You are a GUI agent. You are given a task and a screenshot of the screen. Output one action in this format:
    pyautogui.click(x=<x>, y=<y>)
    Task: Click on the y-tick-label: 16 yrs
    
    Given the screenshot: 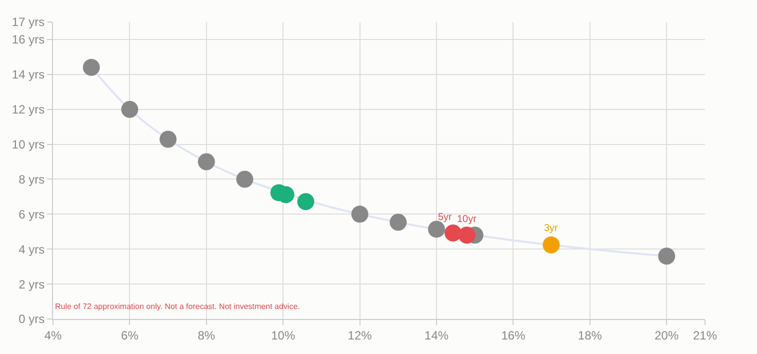 What is the action you would take?
    pyautogui.click(x=28, y=39)
    